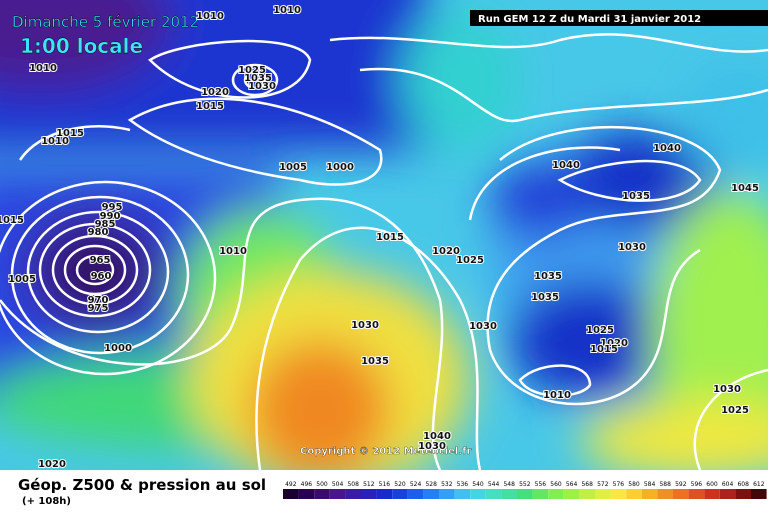 The image size is (768, 512). I want to click on run-info: Run GEM 12 Z du Mardi 31 janvier 2012, so click(589, 19).